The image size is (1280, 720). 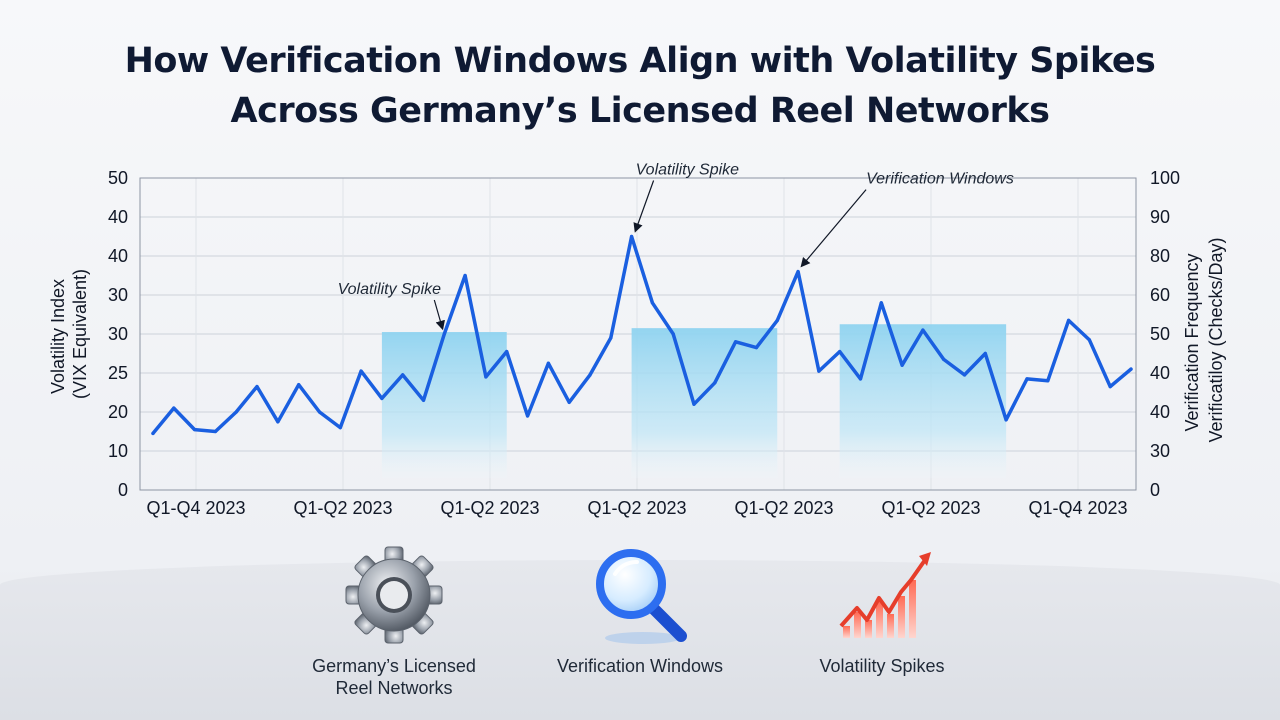 What do you see at coordinates (1160, 295) in the screenshot?
I see `right-tick-label: 60` at bounding box center [1160, 295].